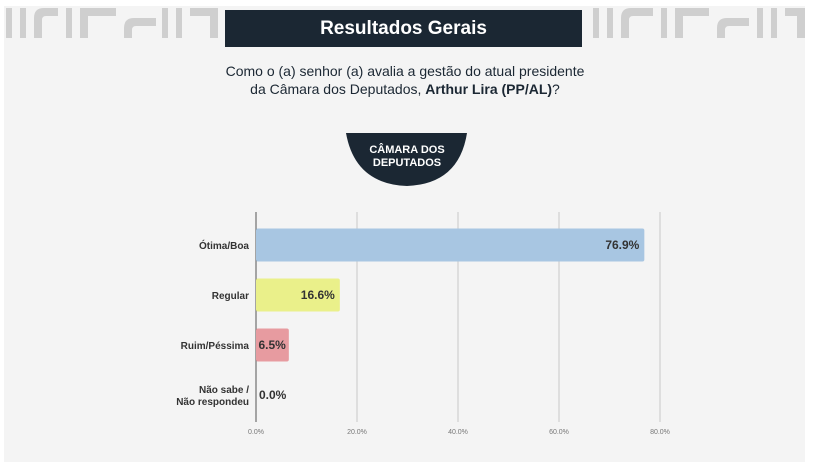 This screenshot has width=815, height=472. I want to click on category-label: Ruim/Péssima, so click(215, 346).